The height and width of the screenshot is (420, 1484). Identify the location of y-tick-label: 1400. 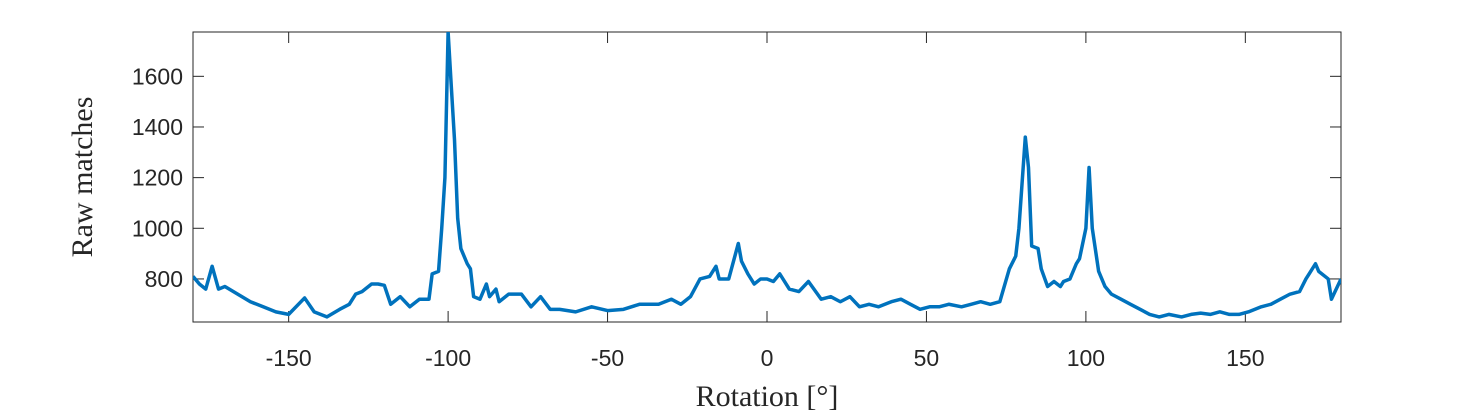
(157, 127).